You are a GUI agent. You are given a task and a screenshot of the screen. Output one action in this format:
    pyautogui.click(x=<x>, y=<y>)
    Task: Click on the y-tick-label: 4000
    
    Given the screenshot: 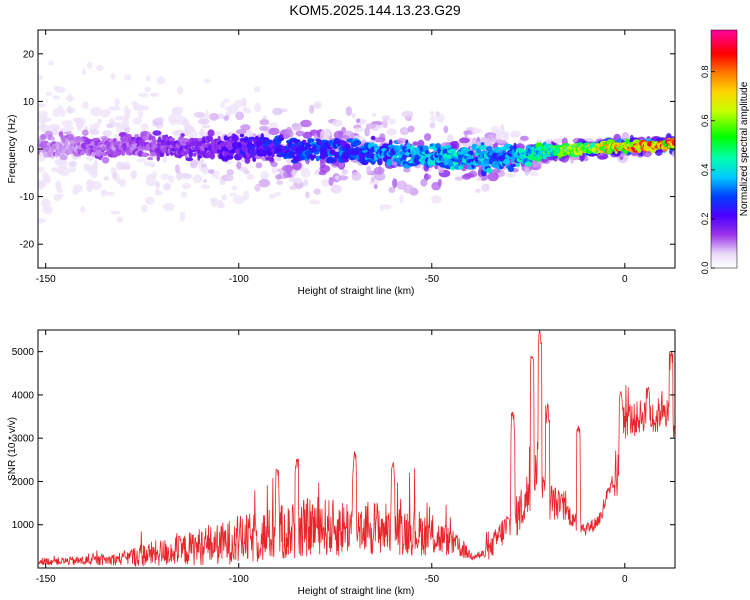 What is the action you would take?
    pyautogui.click(x=23, y=395)
    